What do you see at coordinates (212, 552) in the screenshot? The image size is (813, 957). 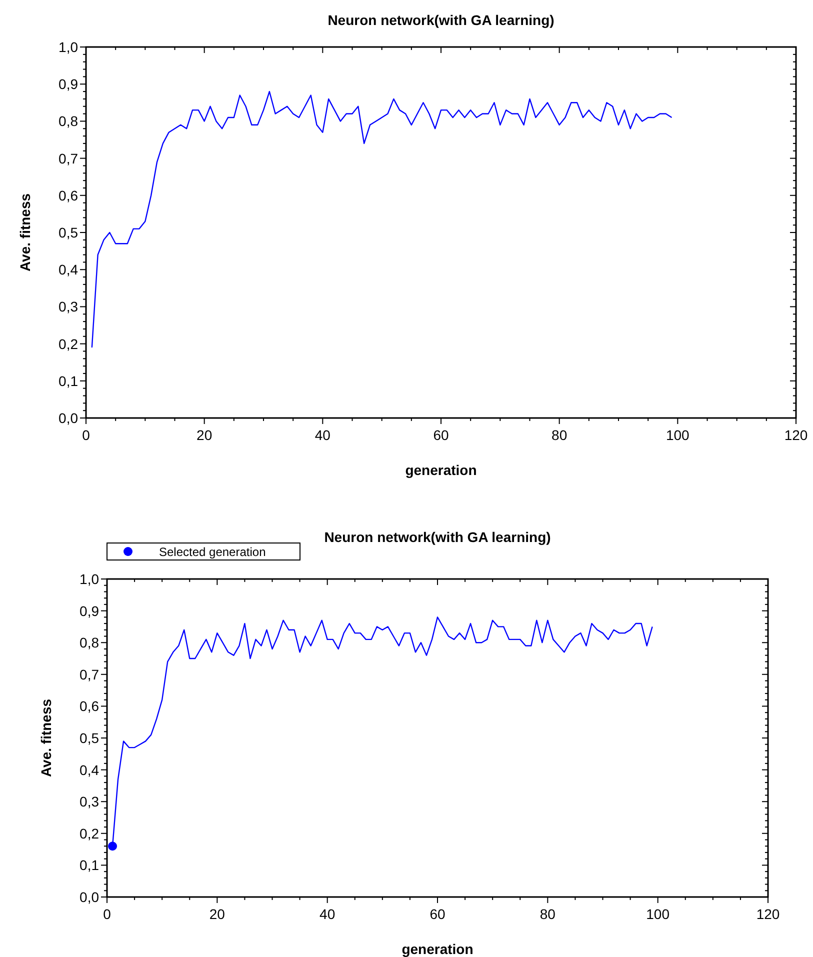 I see `legend-label: Selected generation` at bounding box center [212, 552].